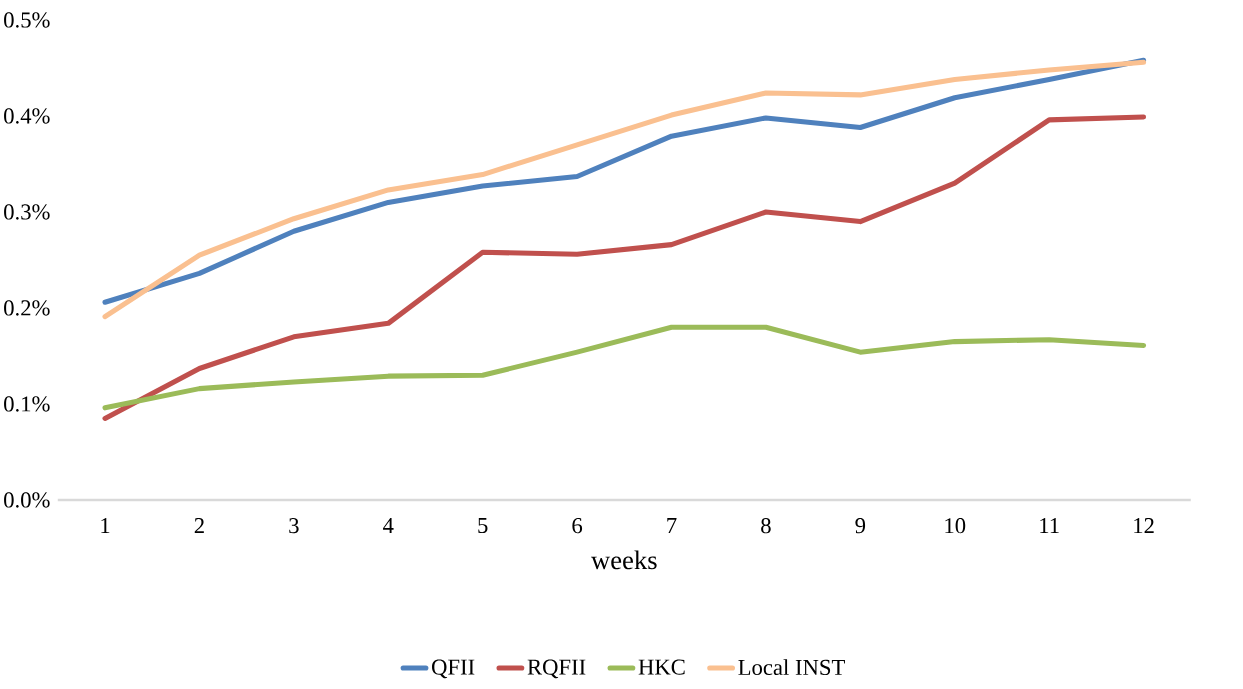 The width and height of the screenshot is (1243, 689). I want to click on y-tick-label: 0.4%, so click(27, 116).